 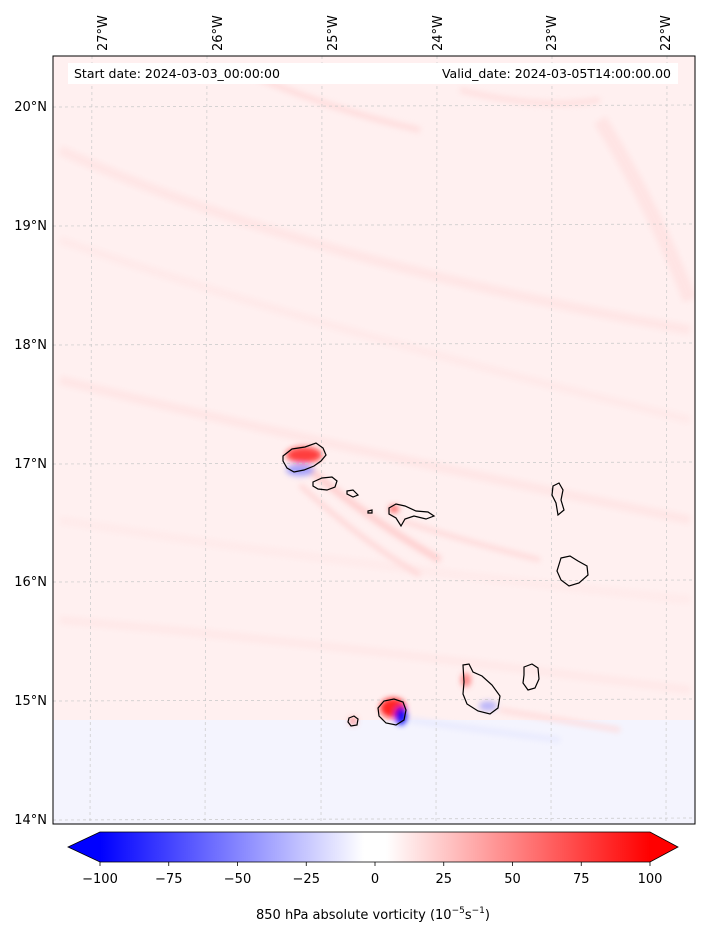 I want to click on lat-label-15n: 15°N, so click(x=30, y=701).